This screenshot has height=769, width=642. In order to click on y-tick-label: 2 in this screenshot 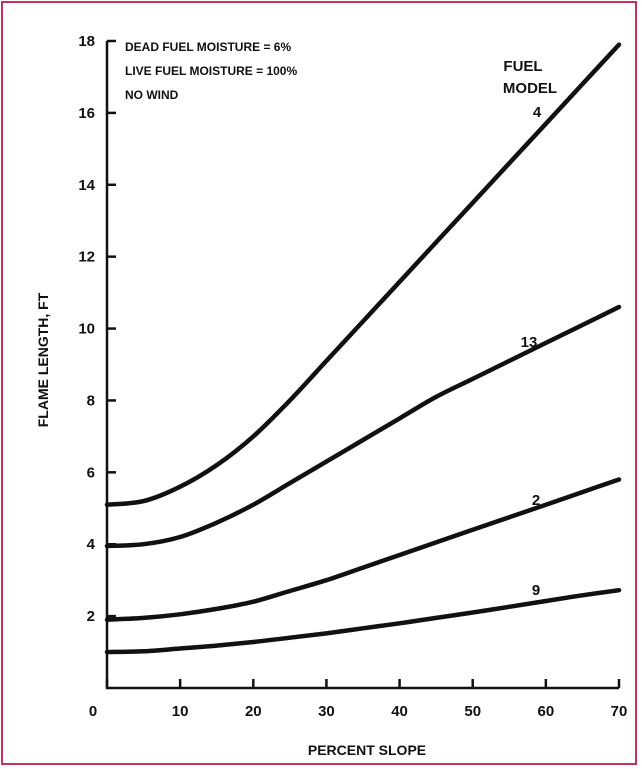, I will do `click(91, 616)`.